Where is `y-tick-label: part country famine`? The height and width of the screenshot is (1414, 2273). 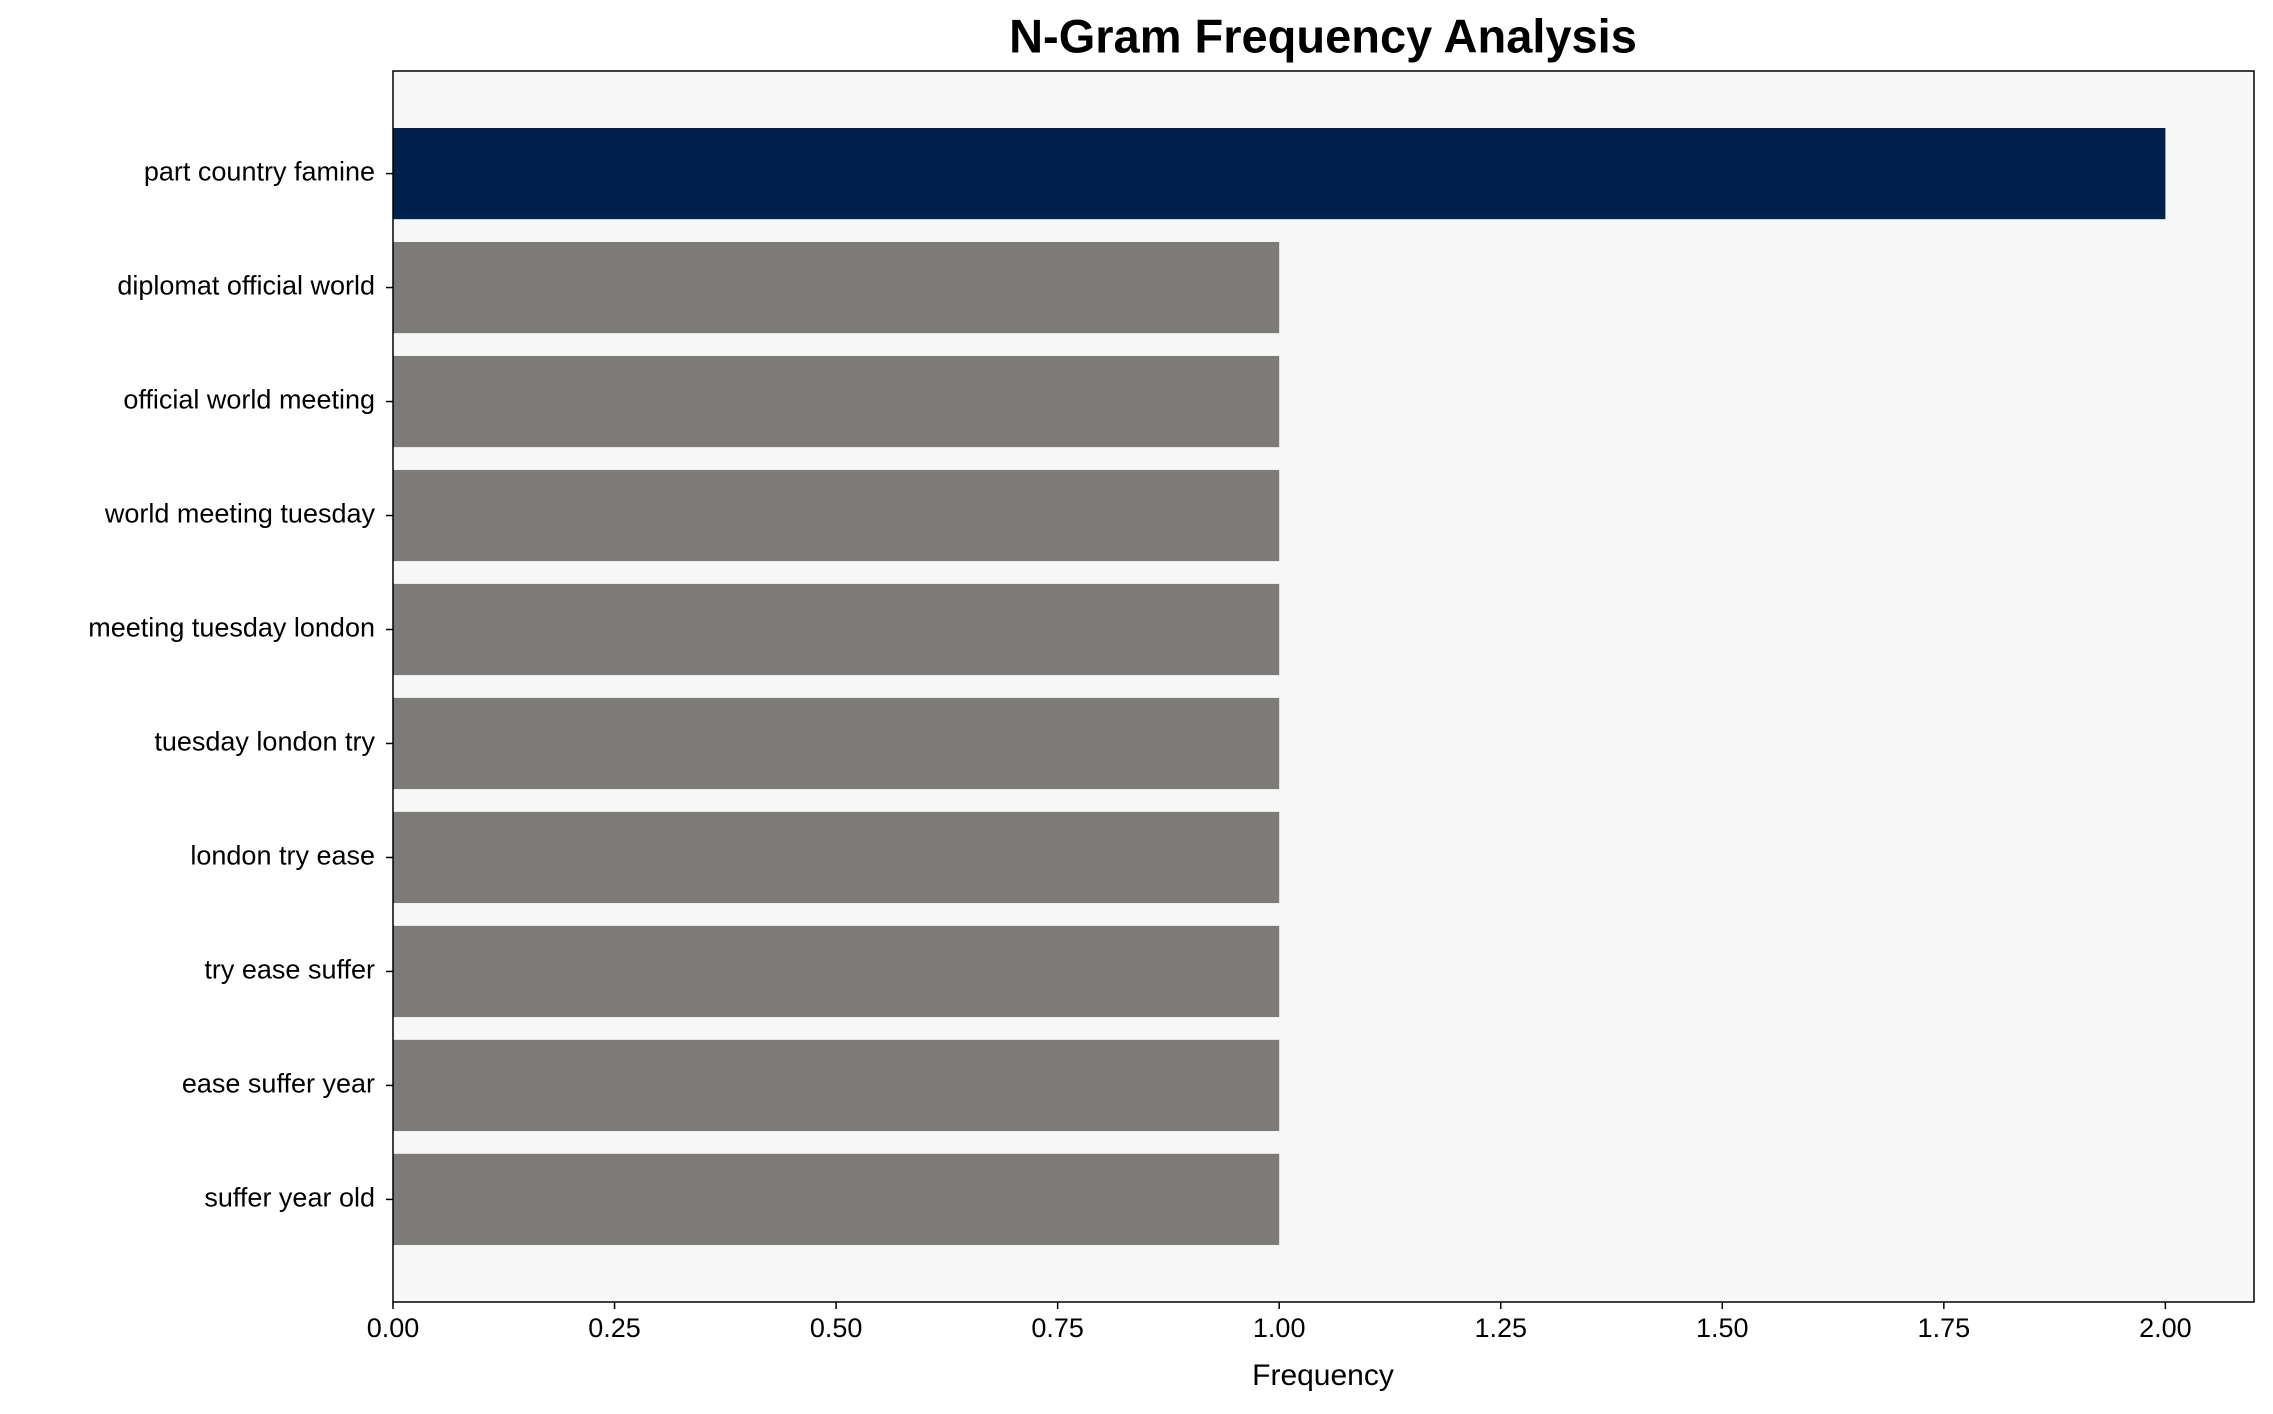 y-tick-label: part country famine is located at coordinates (259, 172).